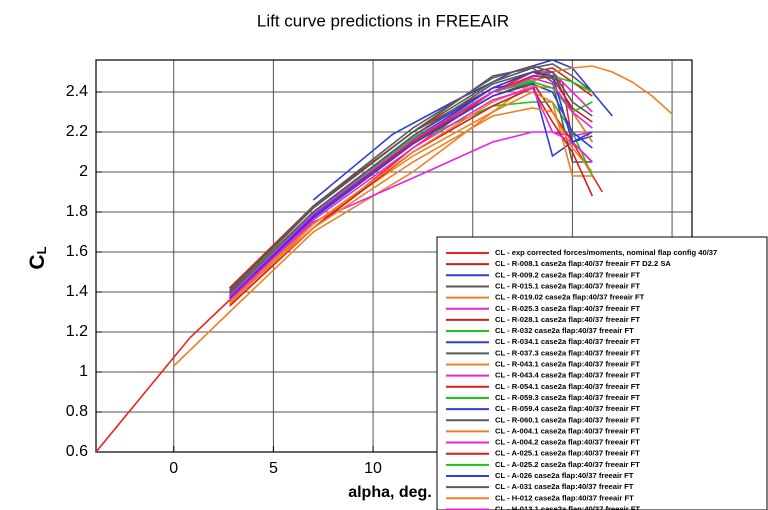 The width and height of the screenshot is (768, 510). What do you see at coordinates (77, 211) in the screenshot?
I see `y-tick-label: 1.8` at bounding box center [77, 211].